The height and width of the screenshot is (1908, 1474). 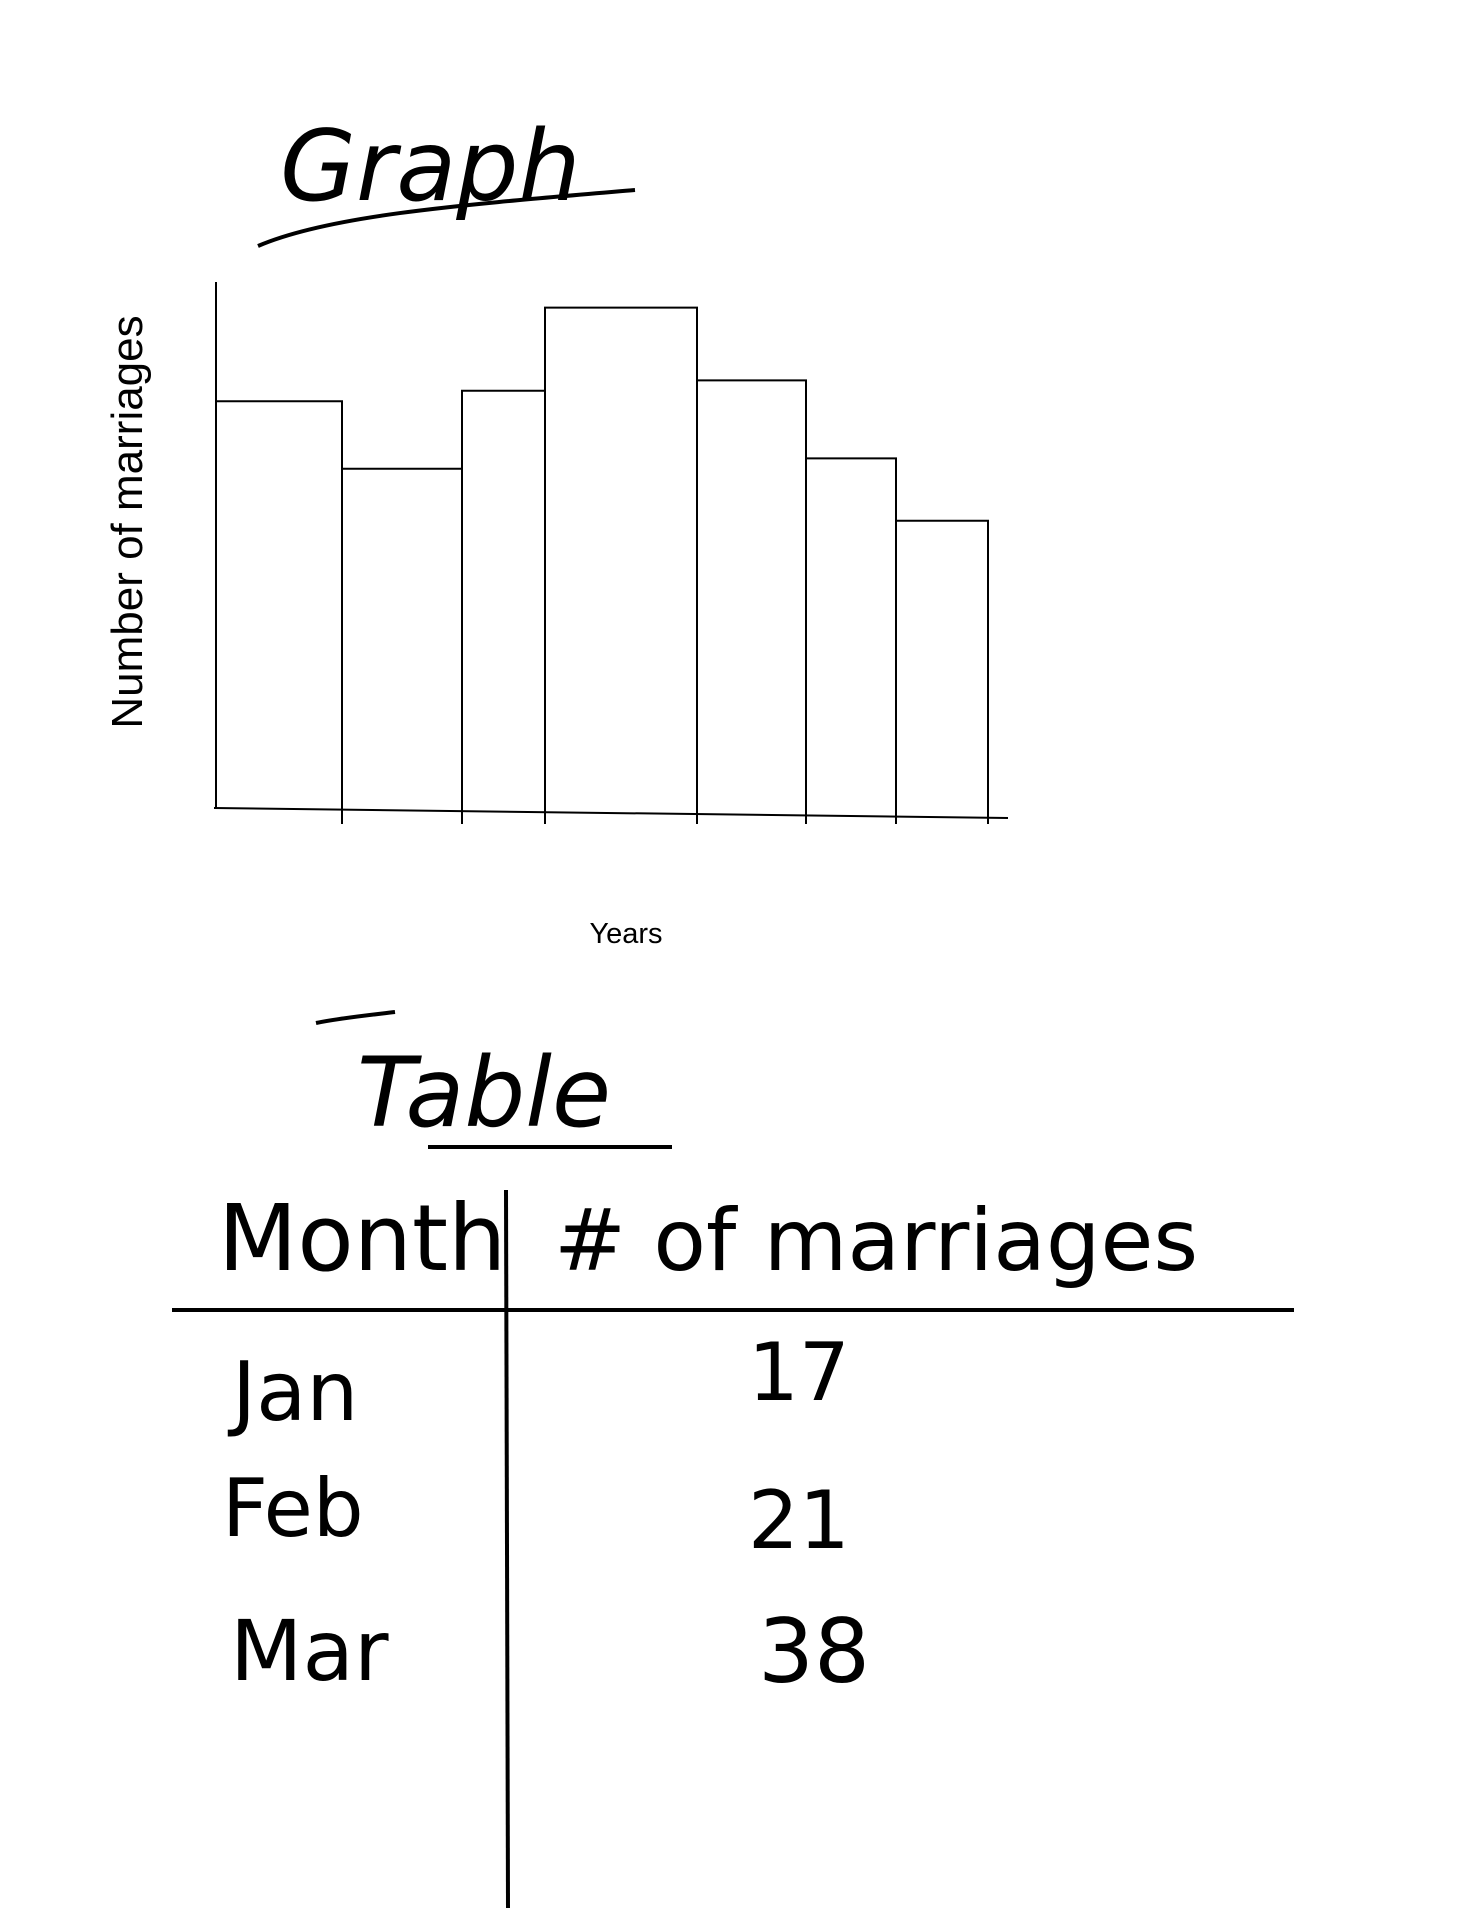 What do you see at coordinates (876, 1241) in the screenshot?
I see `column-header-marriages: # of marriages` at bounding box center [876, 1241].